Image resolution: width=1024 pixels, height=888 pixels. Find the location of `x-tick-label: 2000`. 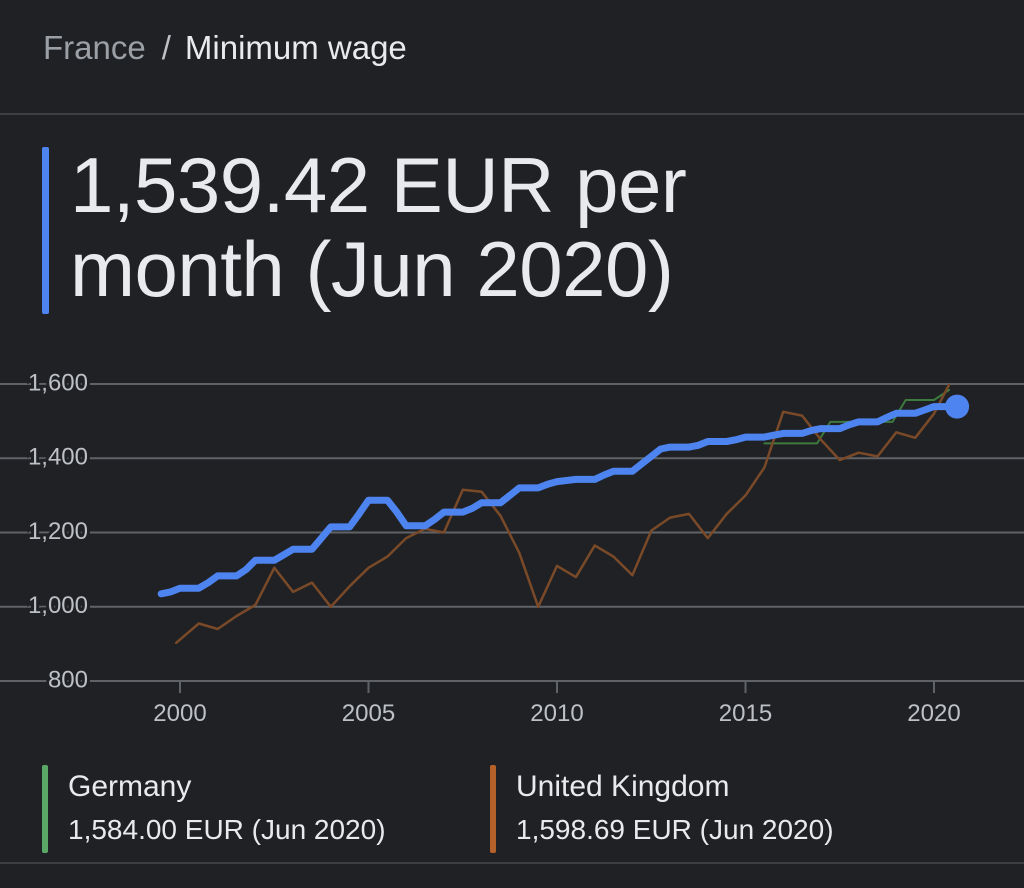

x-tick-label: 2000 is located at coordinates (179, 713).